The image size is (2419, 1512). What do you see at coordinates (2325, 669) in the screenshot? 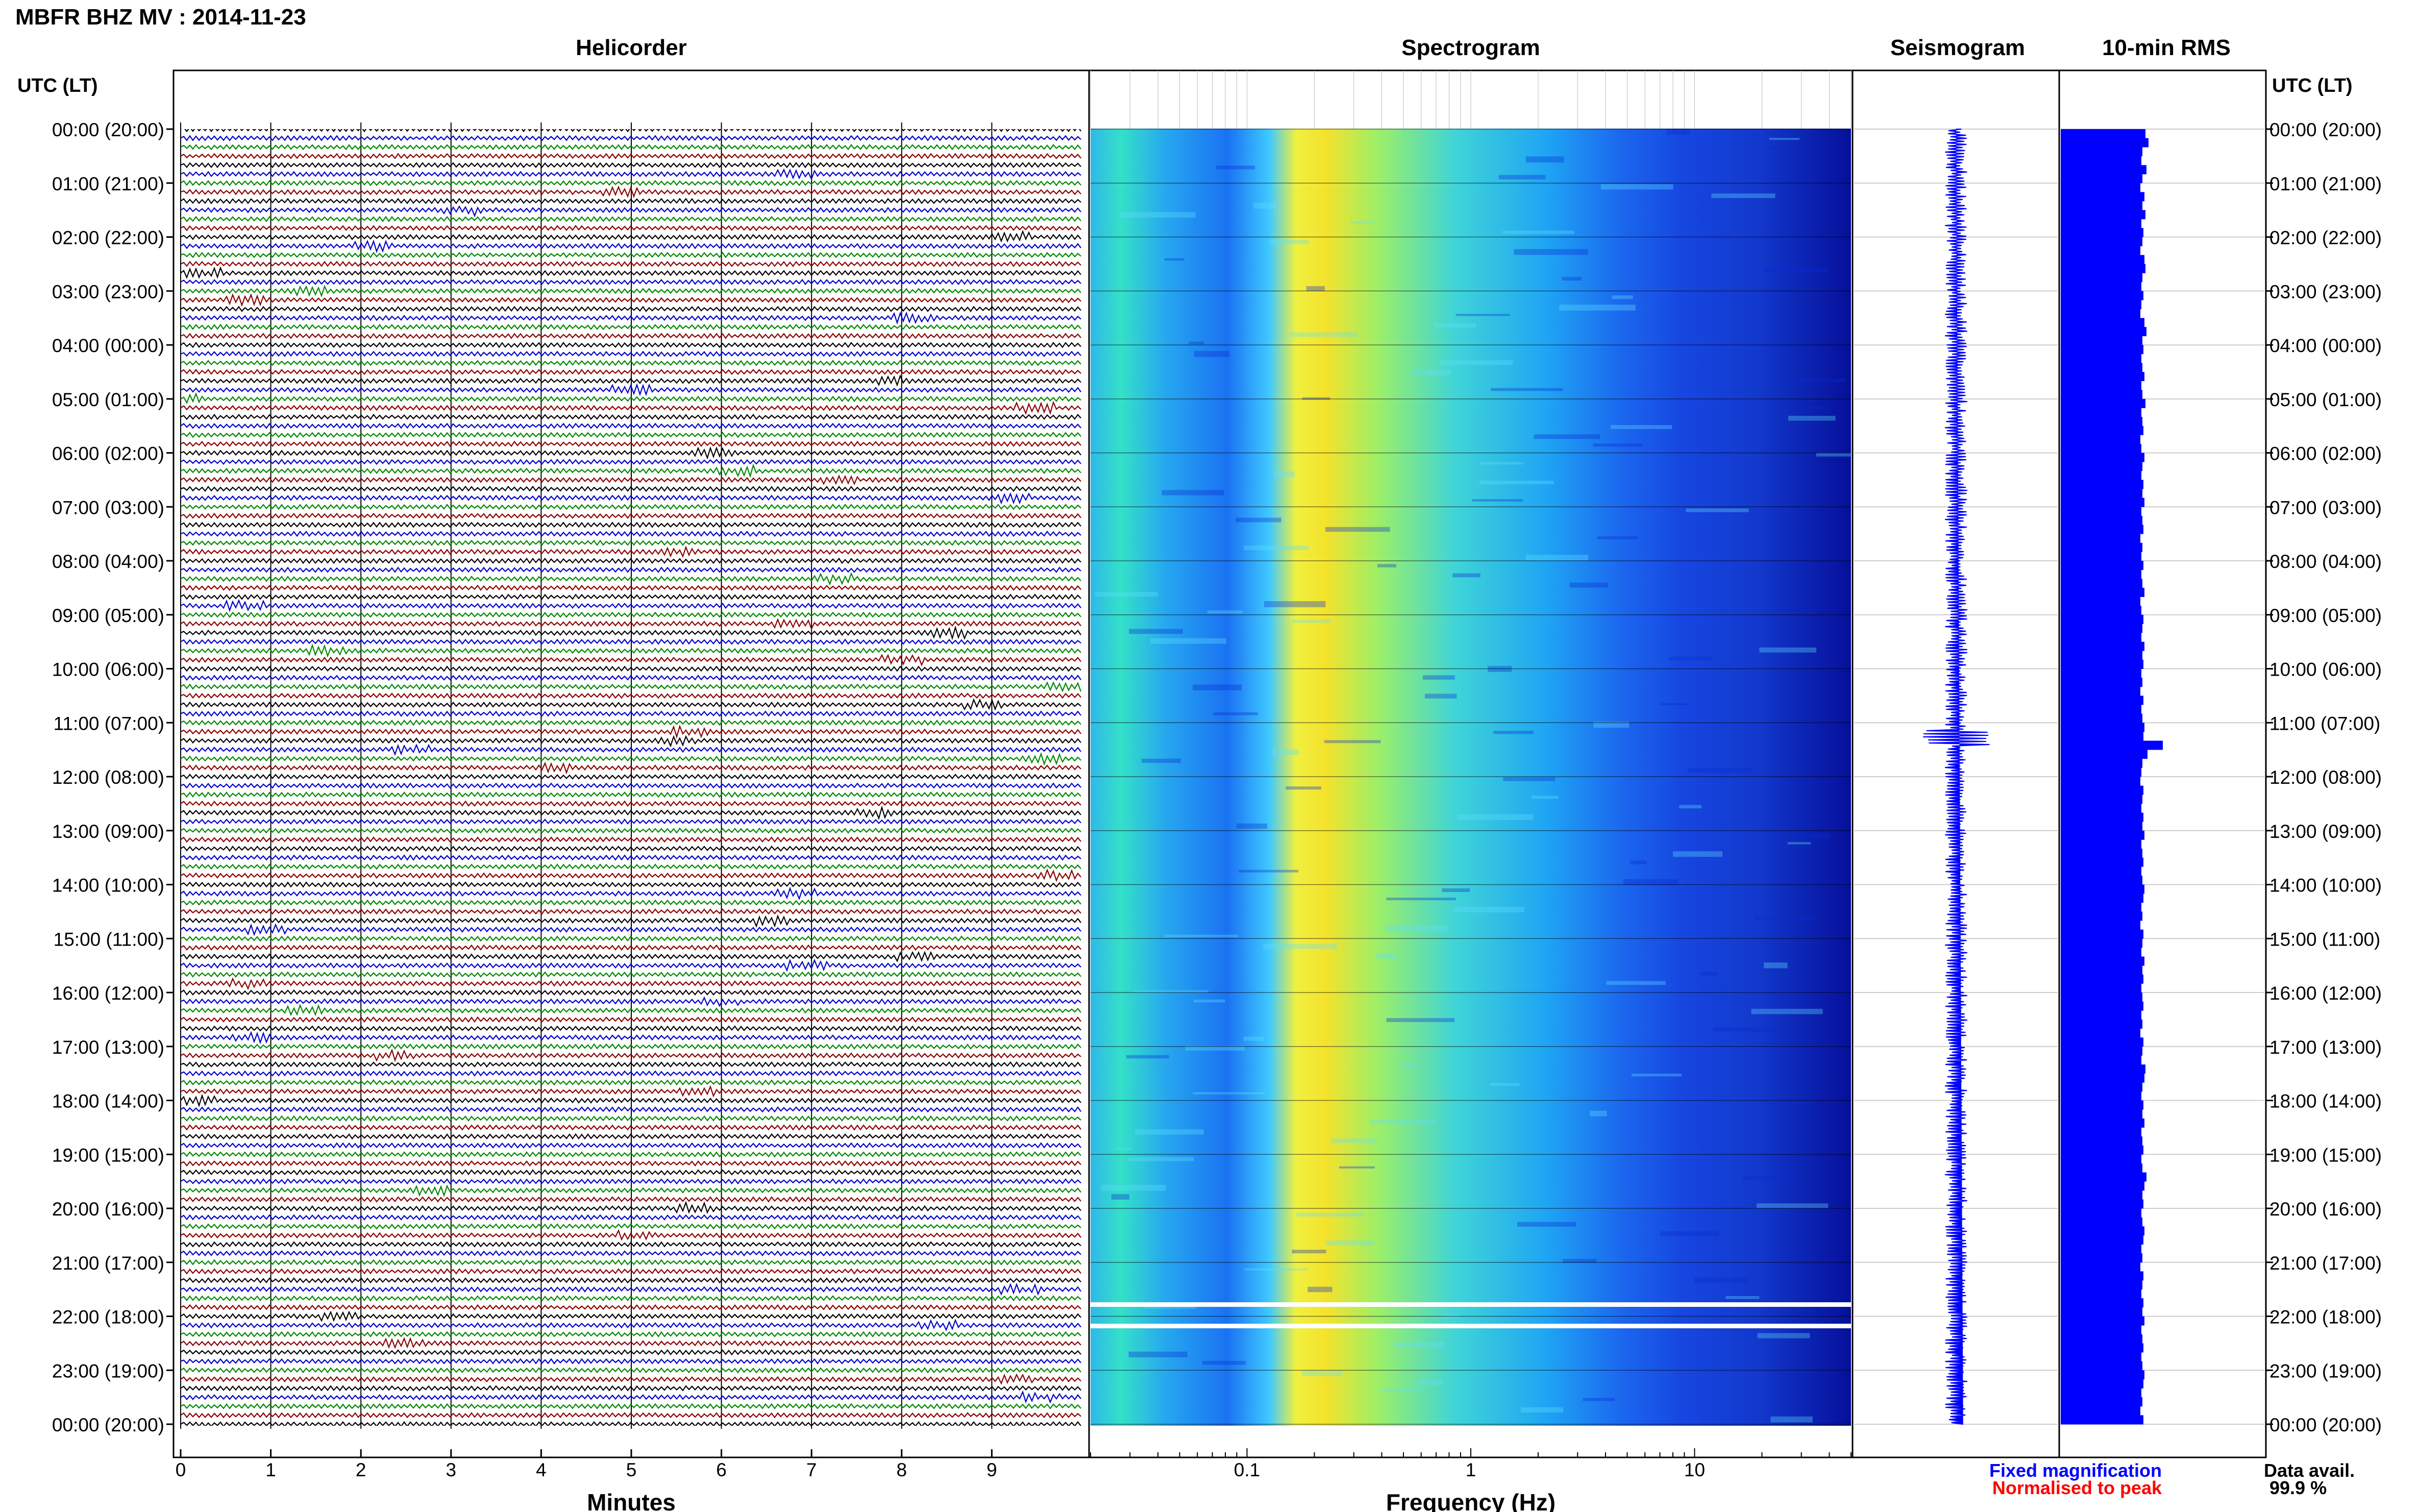
I see `hour-label-right: 10:00 (06:00)` at bounding box center [2325, 669].